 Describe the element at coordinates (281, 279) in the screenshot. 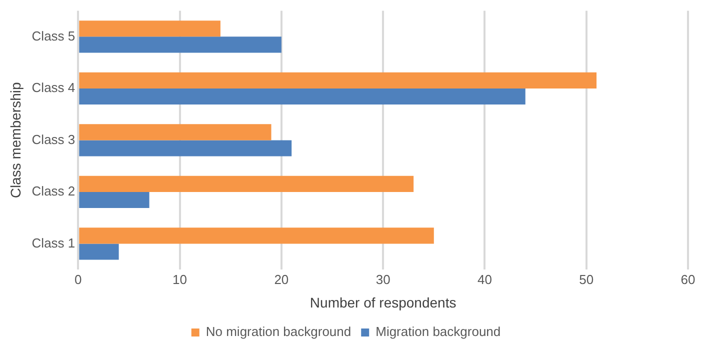

I see `x-tick-label: 20` at that location.